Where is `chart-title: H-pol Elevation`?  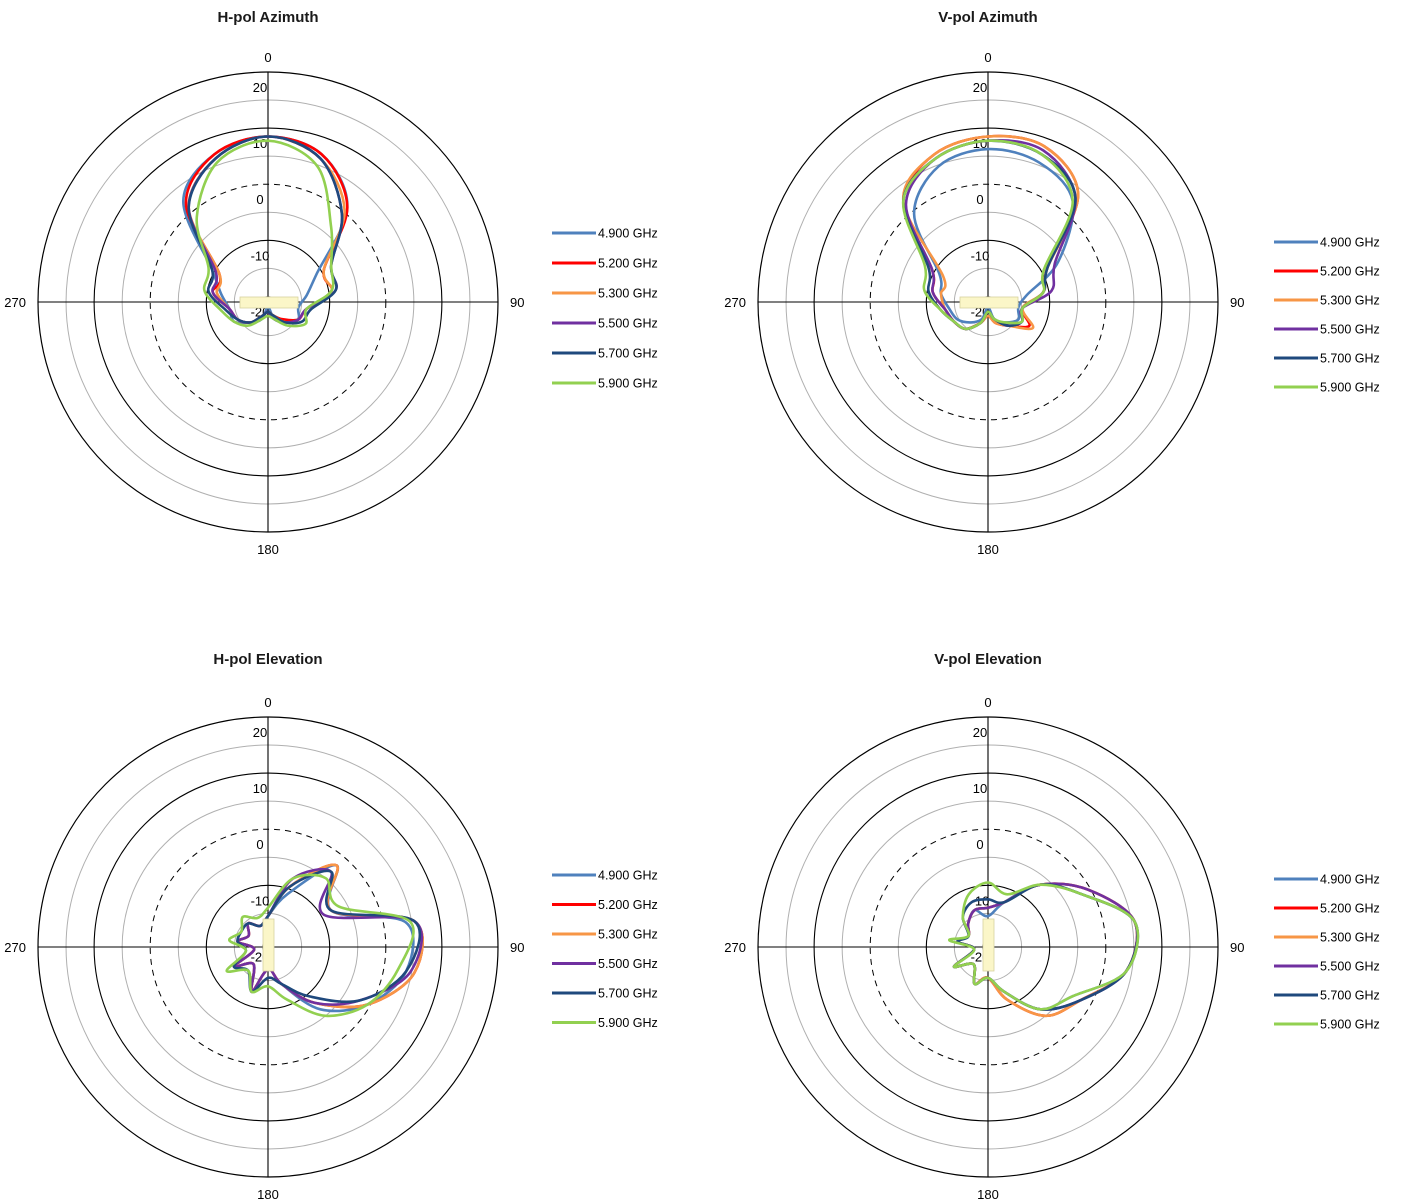 chart-title: H-pol Elevation is located at coordinates (267, 659).